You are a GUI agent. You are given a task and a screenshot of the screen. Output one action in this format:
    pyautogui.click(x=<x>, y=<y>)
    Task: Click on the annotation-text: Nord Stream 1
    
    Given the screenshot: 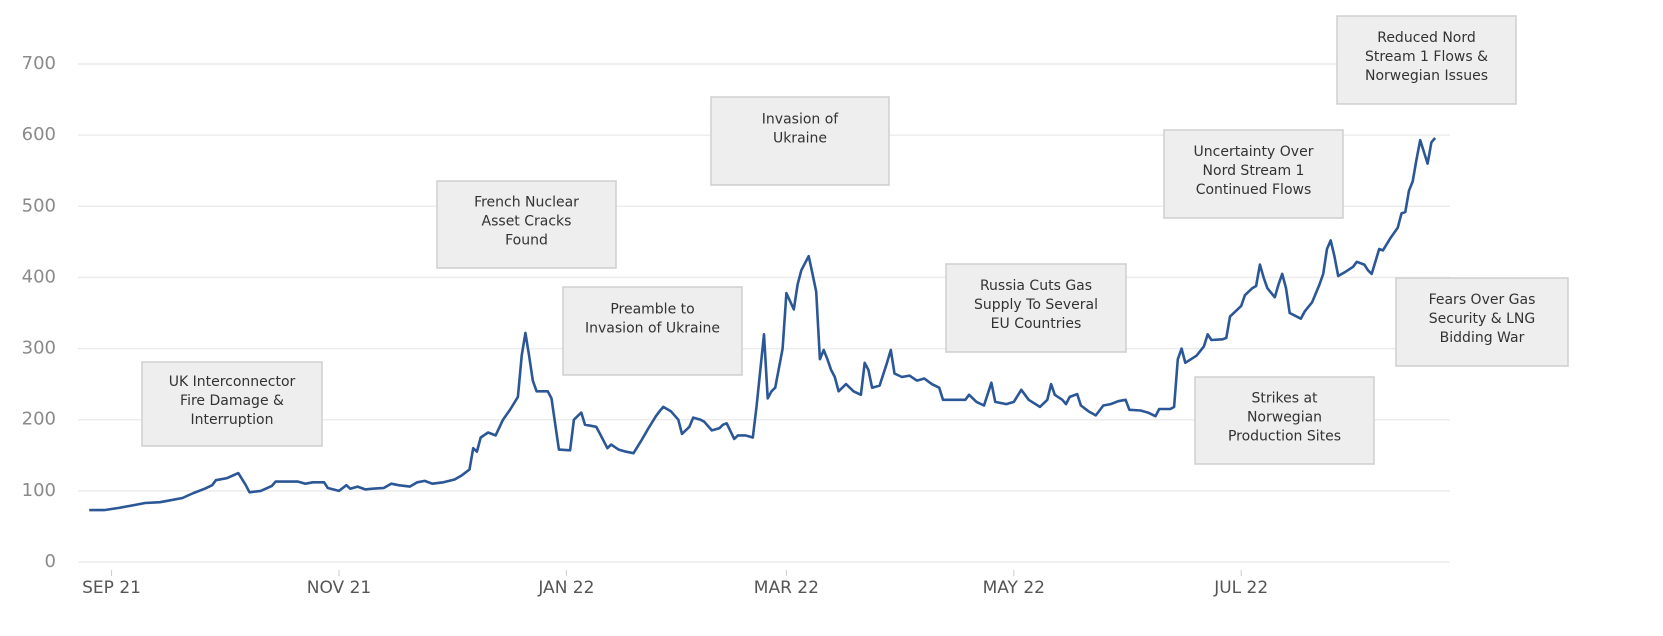 What is the action you would take?
    pyautogui.click(x=1254, y=171)
    